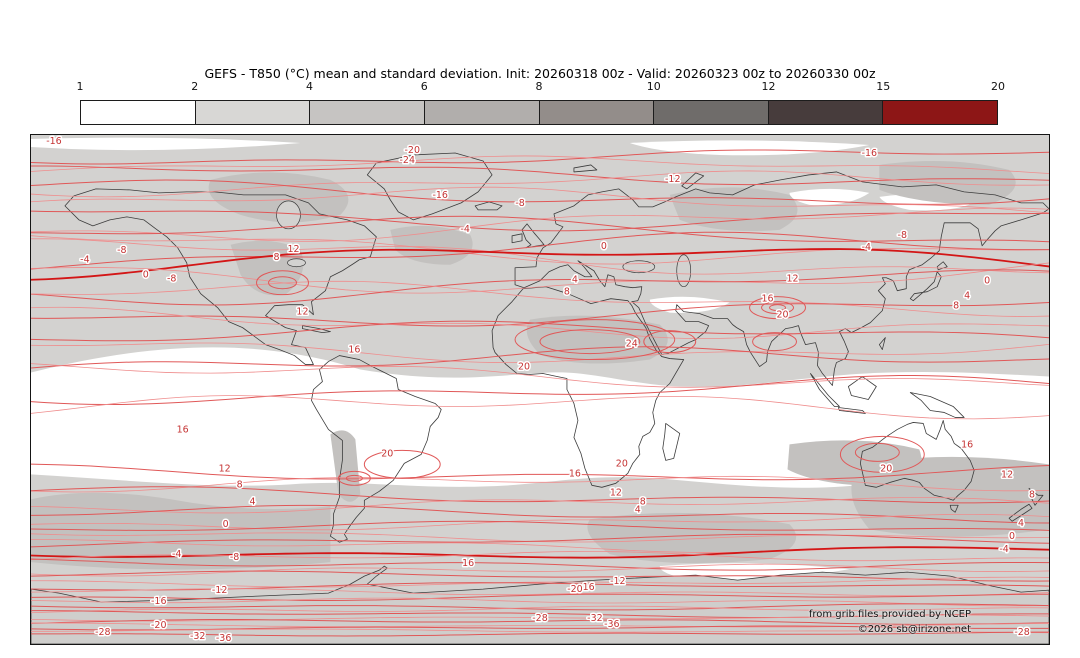  Describe the element at coordinates (889, 614) in the screenshot. I see `credit-line-source: from grib files provided by NCEP` at that location.